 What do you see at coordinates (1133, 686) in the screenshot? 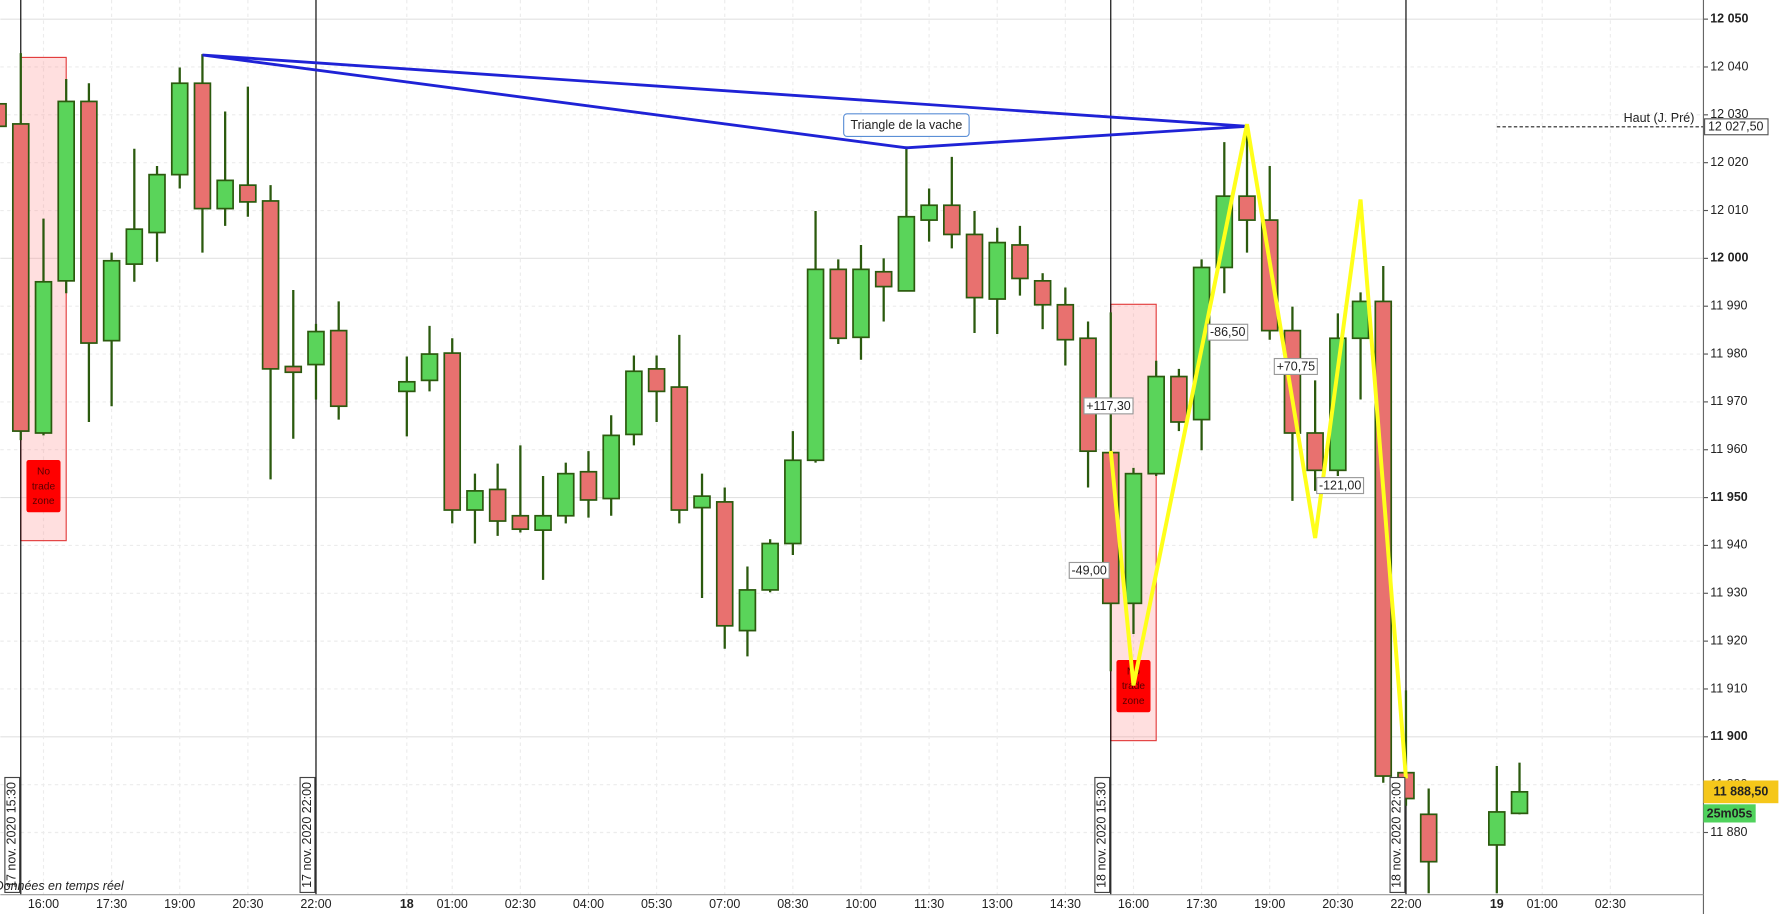
I see `no-trade-badge` at bounding box center [1133, 686].